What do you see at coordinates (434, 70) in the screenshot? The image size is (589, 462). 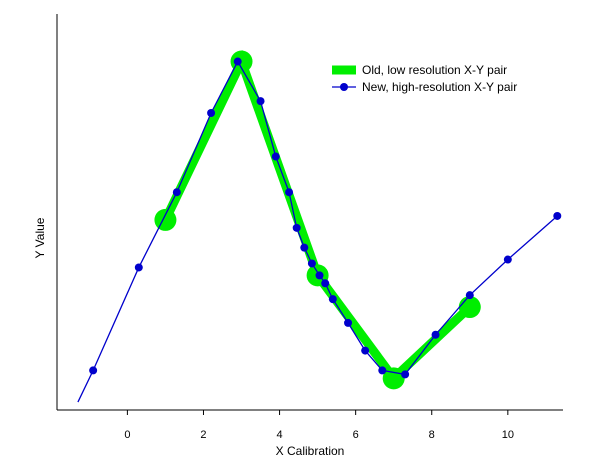 I see `legend-old-label: Old, low resolution X-Y pair` at bounding box center [434, 70].